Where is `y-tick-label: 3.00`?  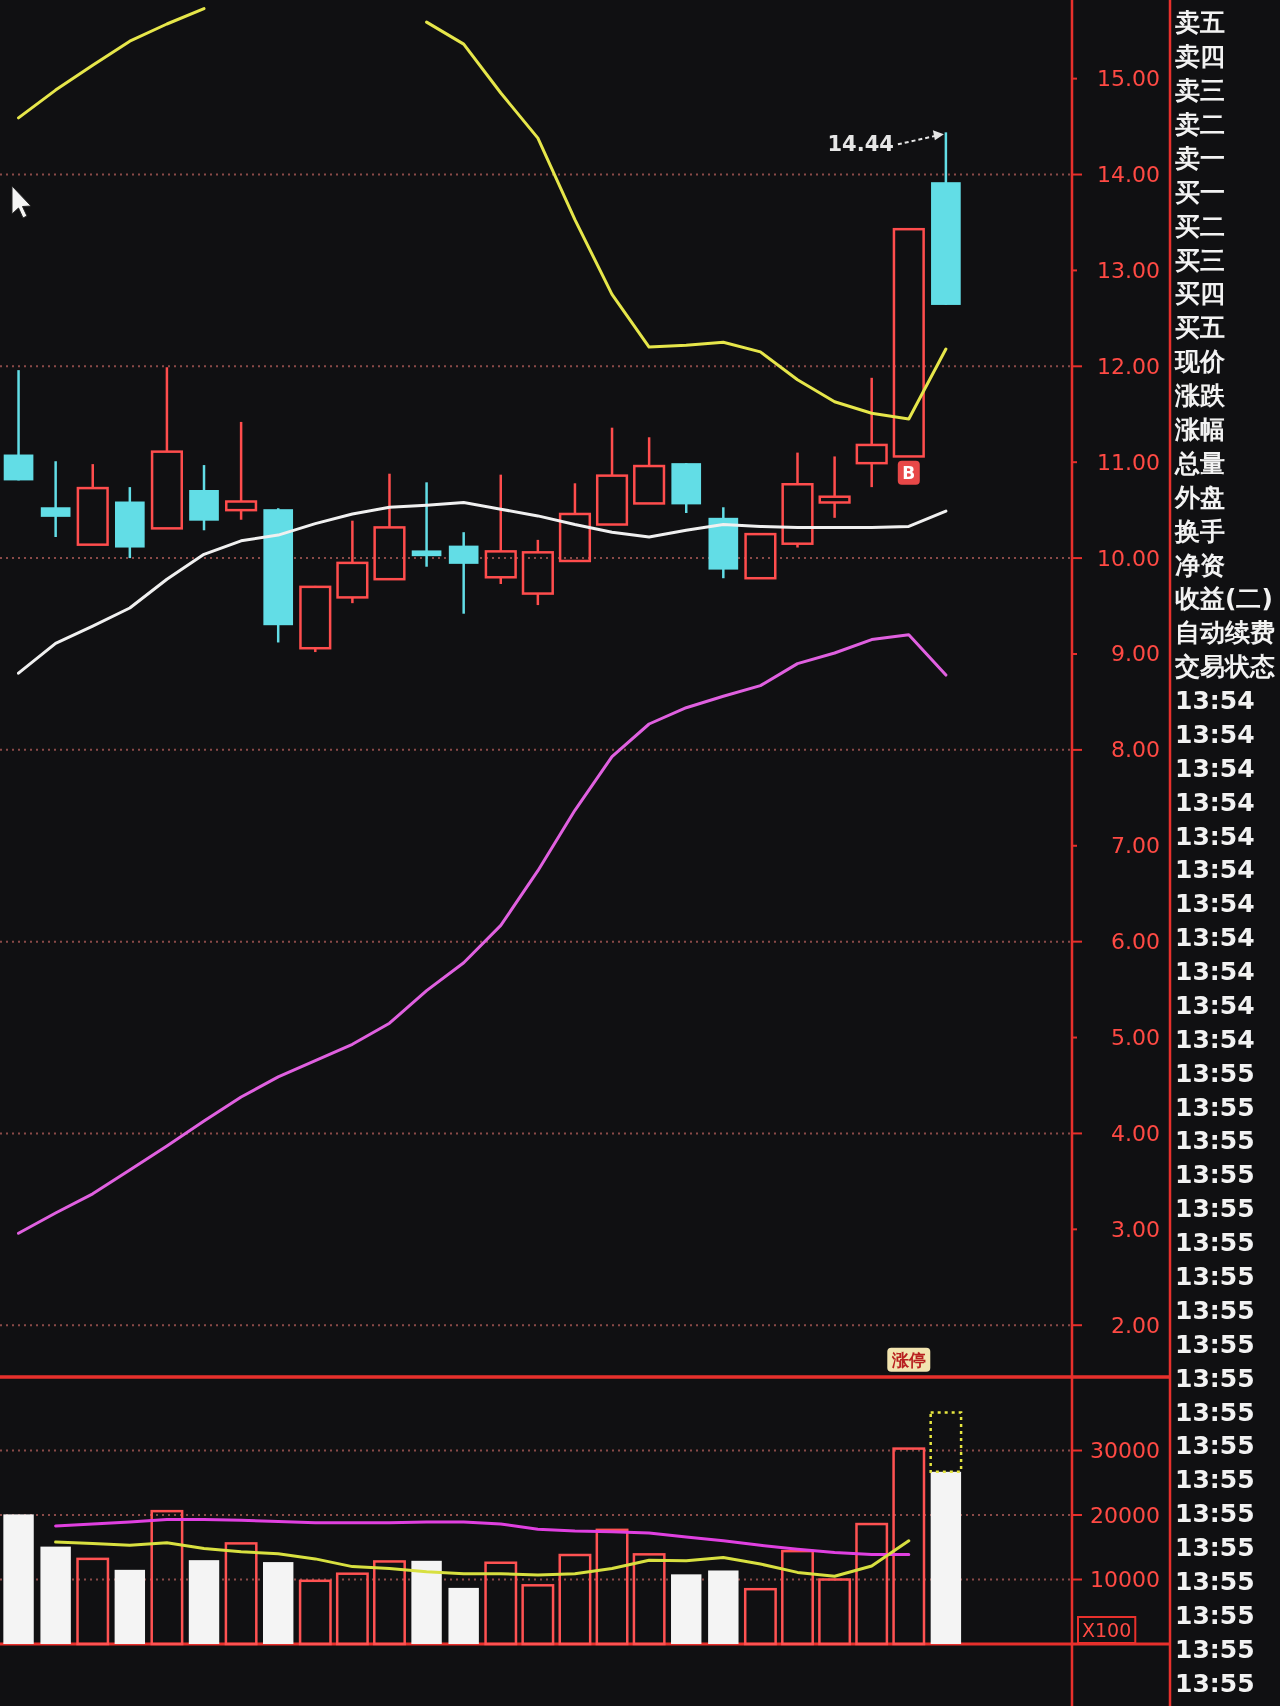 y-tick-label: 3.00 is located at coordinates (1135, 1229).